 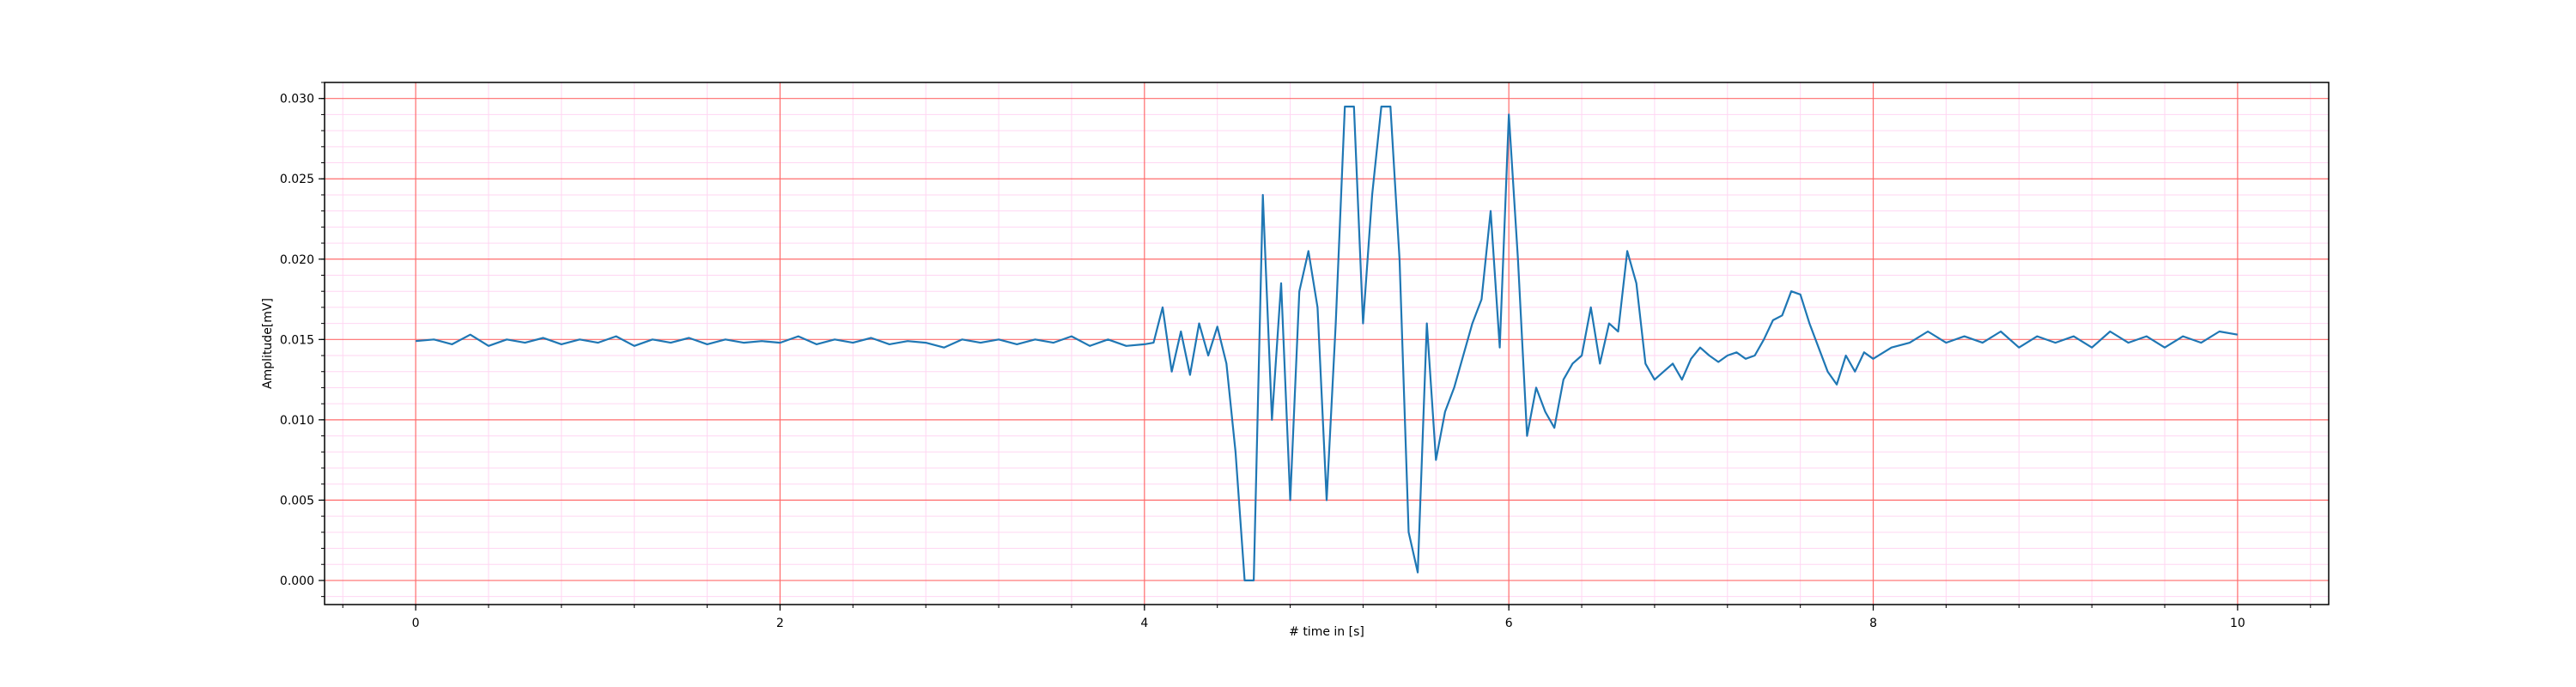 I want to click on x-tick-label: 6, so click(x=1509, y=623).